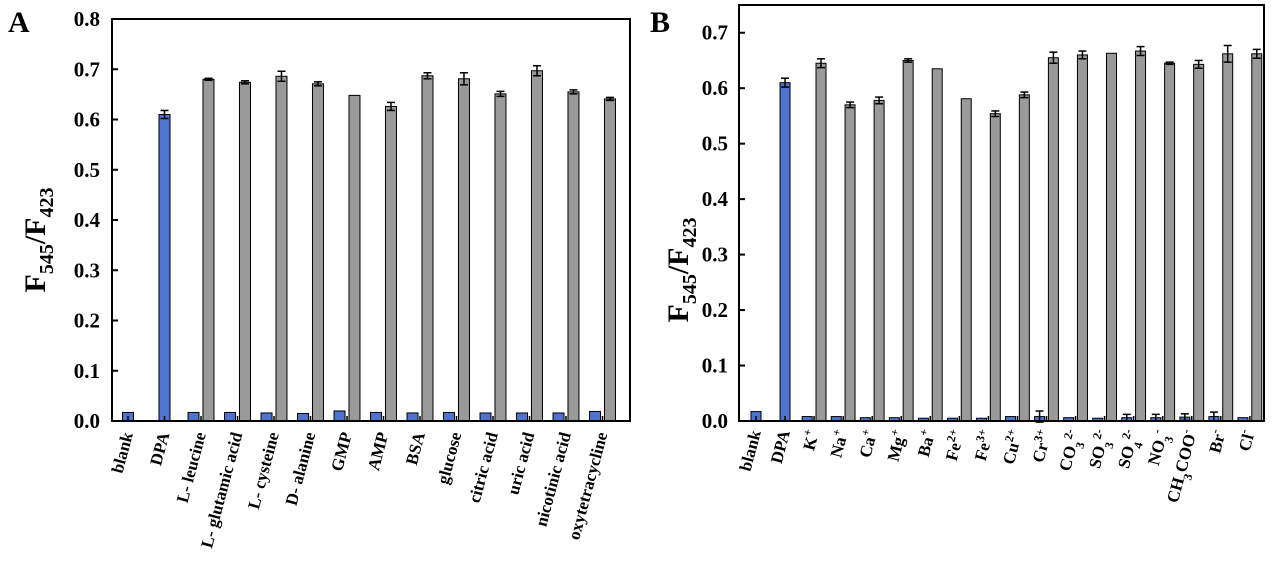 The height and width of the screenshot is (571, 1275). What do you see at coordinates (87, 270) in the screenshot?
I see `panel-a-ytick-label: 0.3` at bounding box center [87, 270].